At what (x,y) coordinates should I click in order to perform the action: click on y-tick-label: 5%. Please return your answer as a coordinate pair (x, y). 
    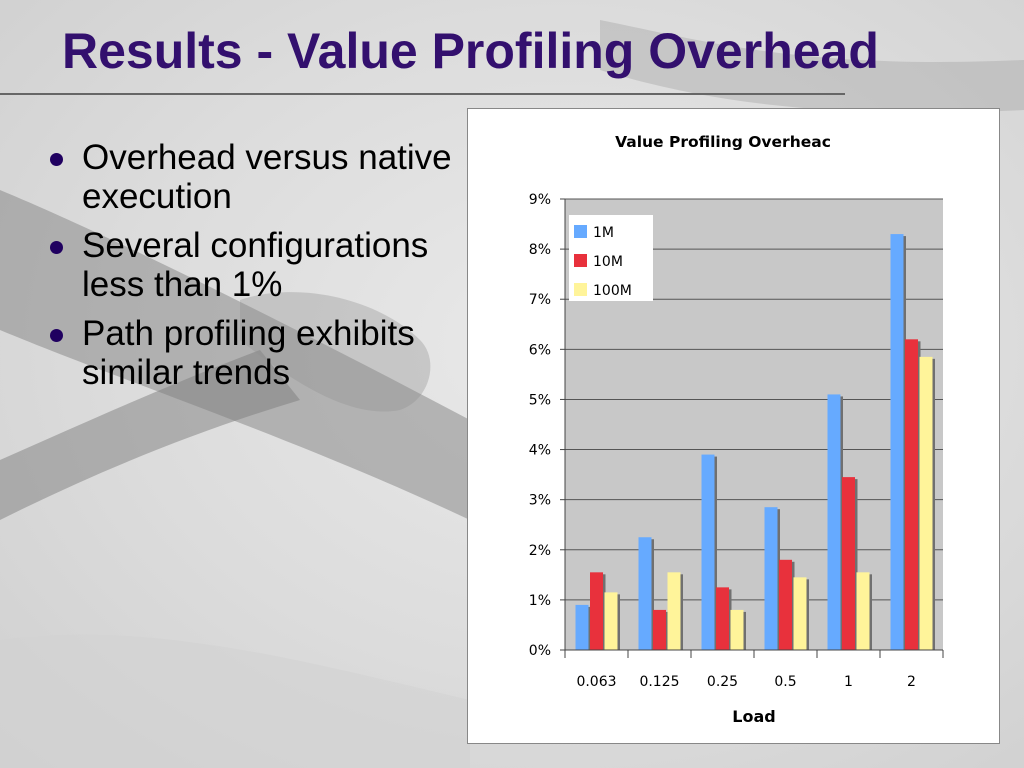
    Looking at the image, I should click on (540, 400).